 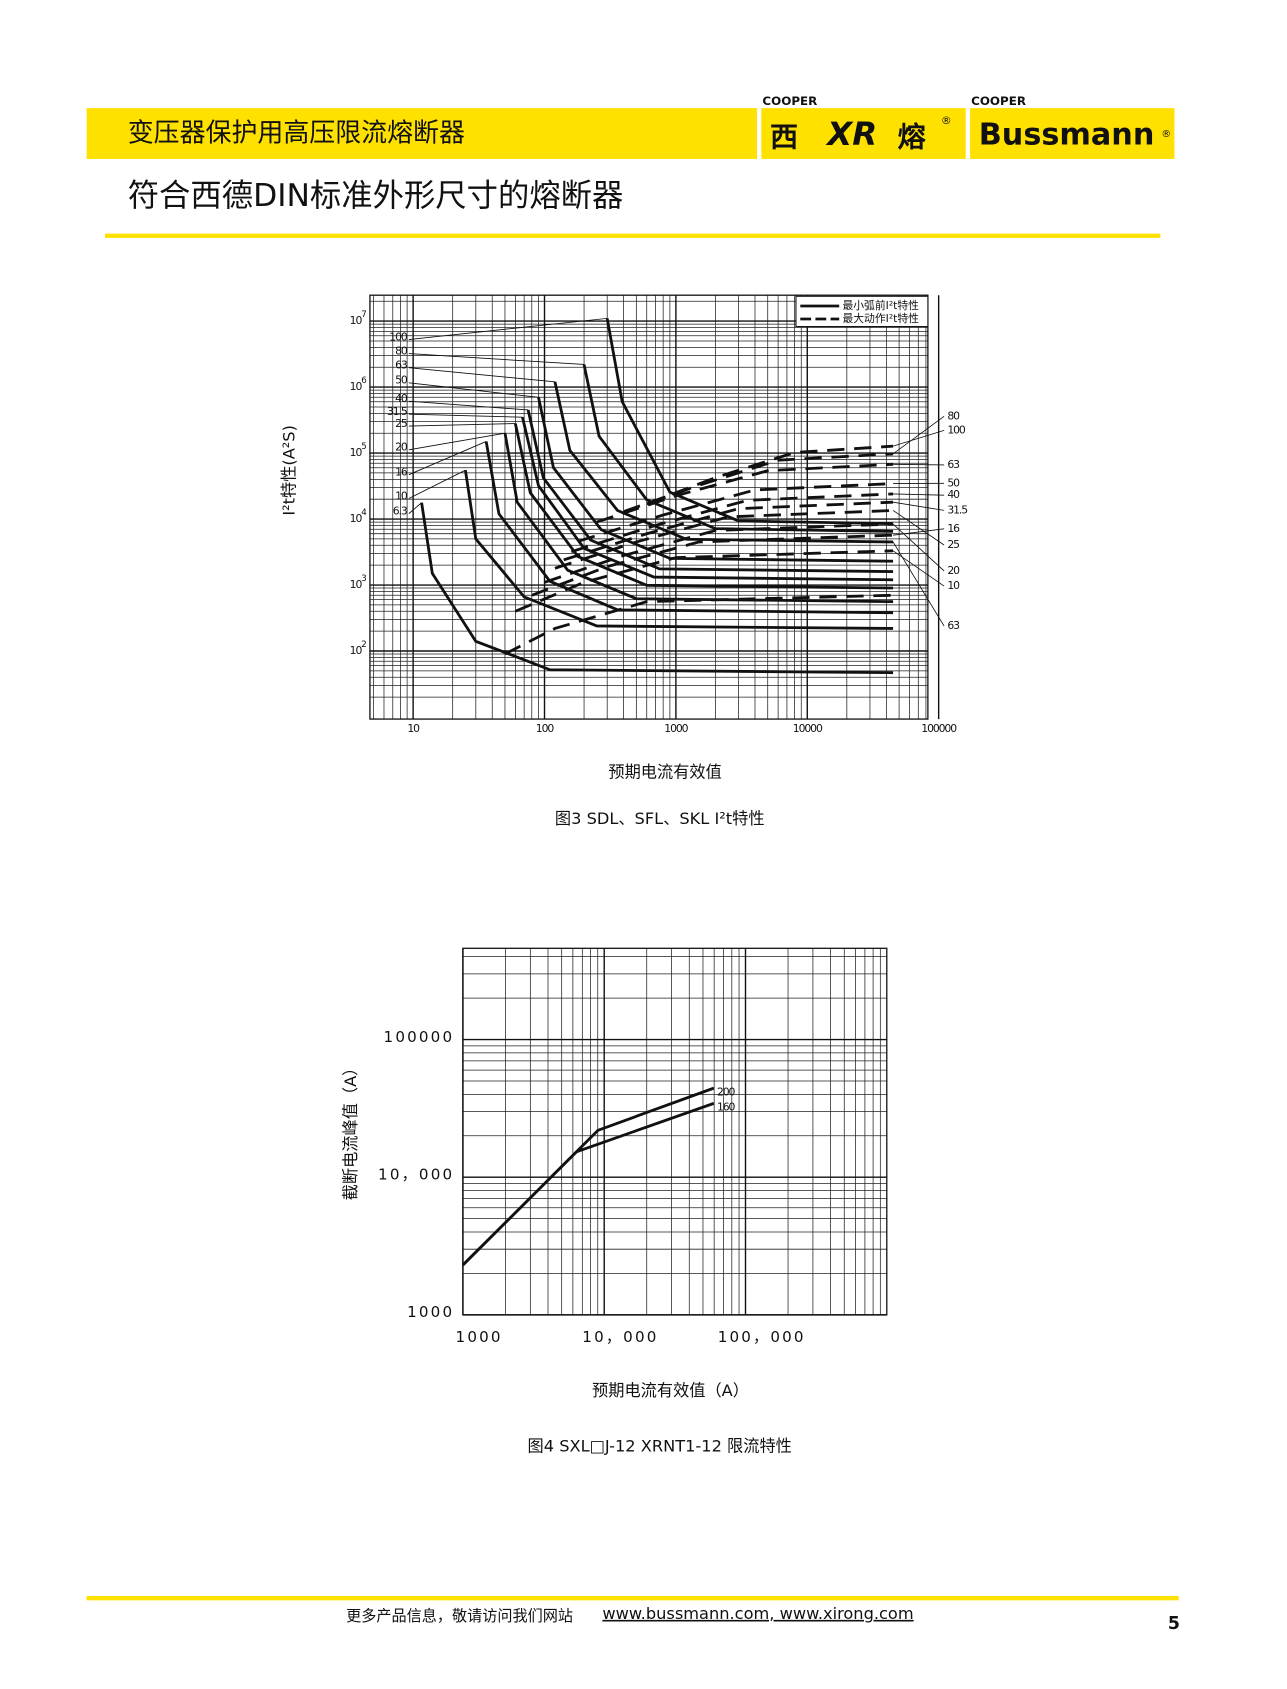 What do you see at coordinates (726, 1107) in the screenshot?
I see `series-label: 160` at bounding box center [726, 1107].